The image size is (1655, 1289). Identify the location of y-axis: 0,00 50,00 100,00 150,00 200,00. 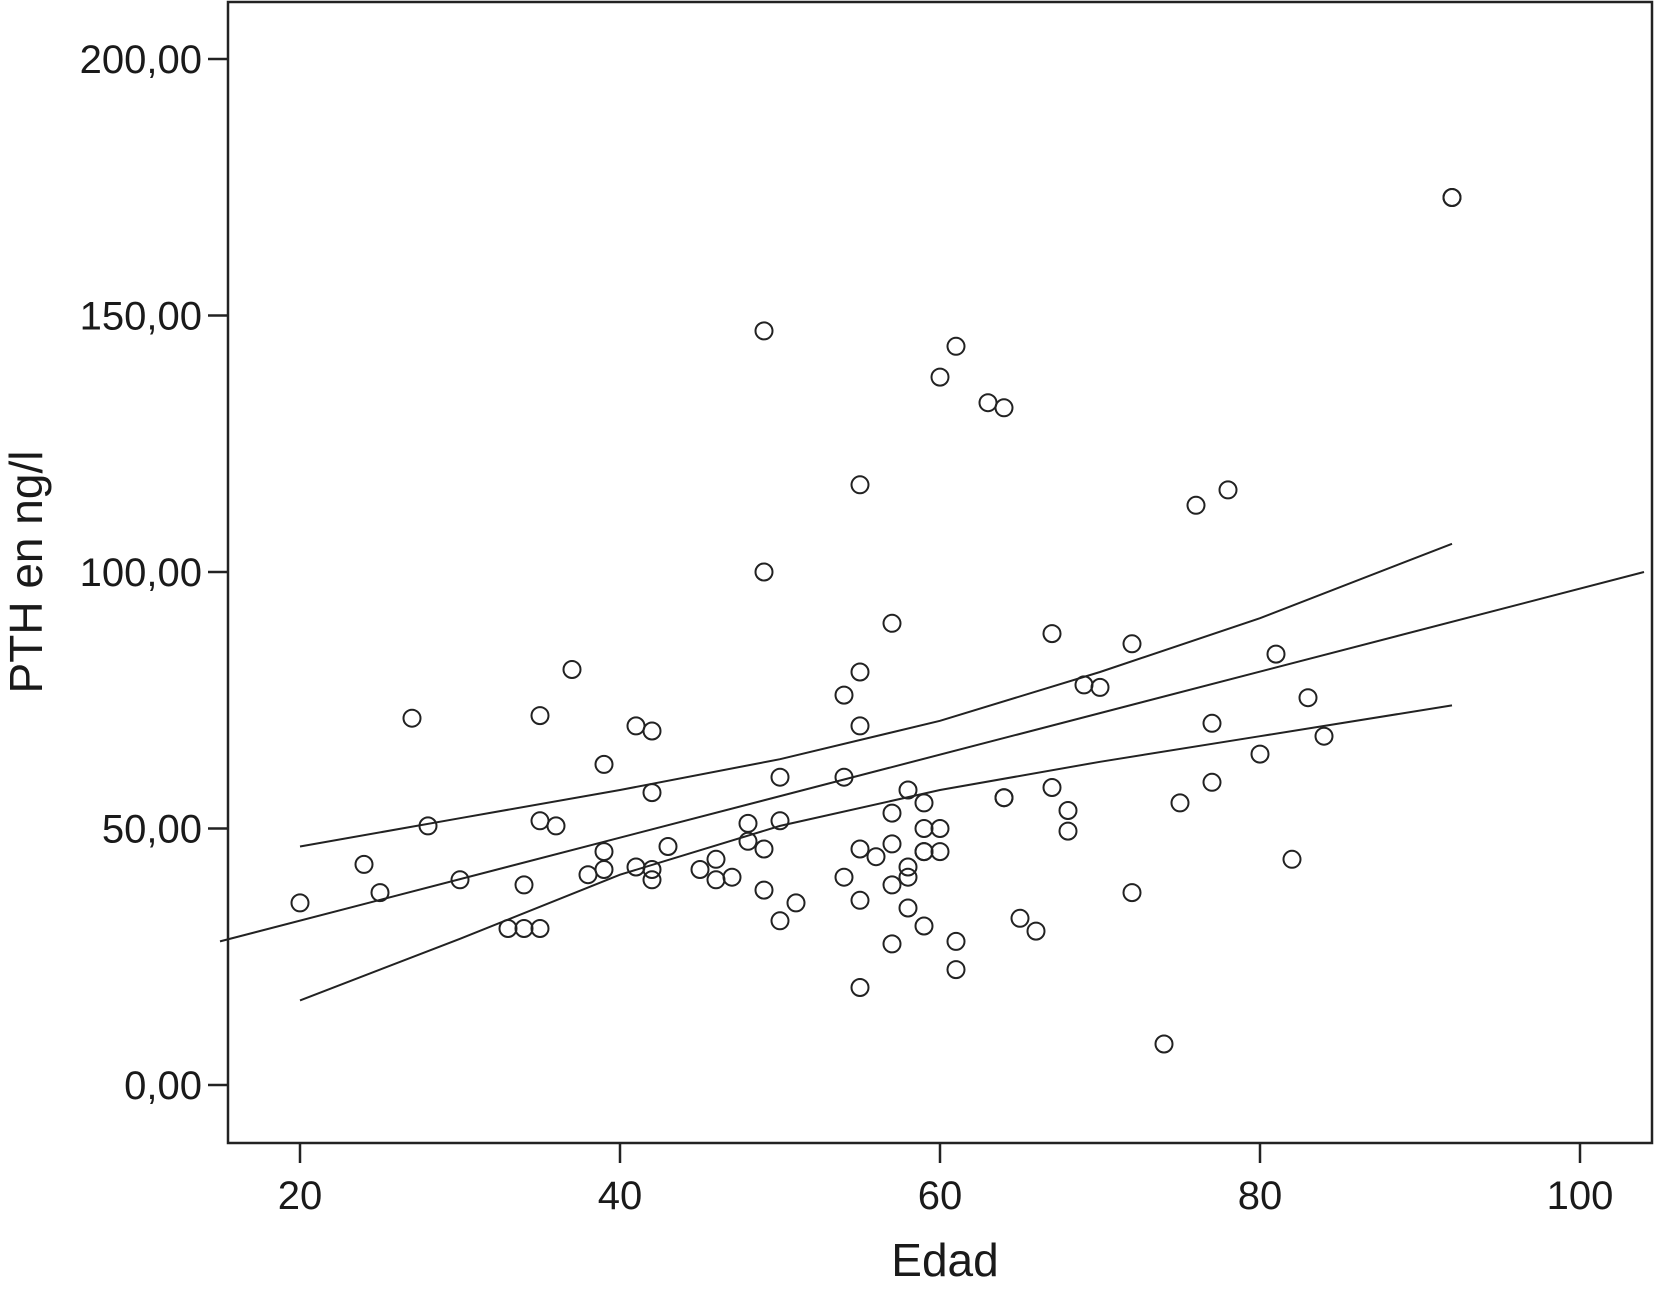
(154, 573).